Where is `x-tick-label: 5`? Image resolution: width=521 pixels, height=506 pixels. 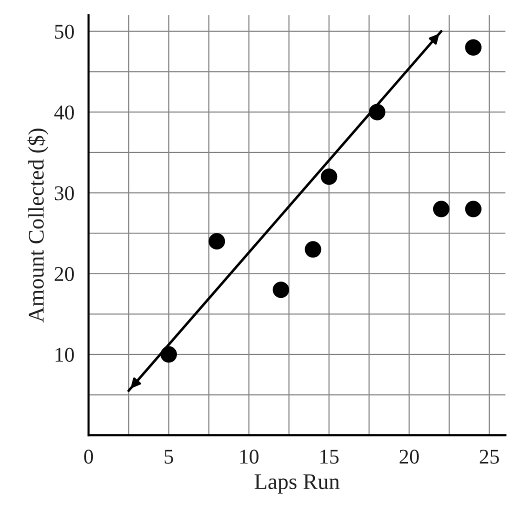 x-tick-label: 5 is located at coordinates (169, 457).